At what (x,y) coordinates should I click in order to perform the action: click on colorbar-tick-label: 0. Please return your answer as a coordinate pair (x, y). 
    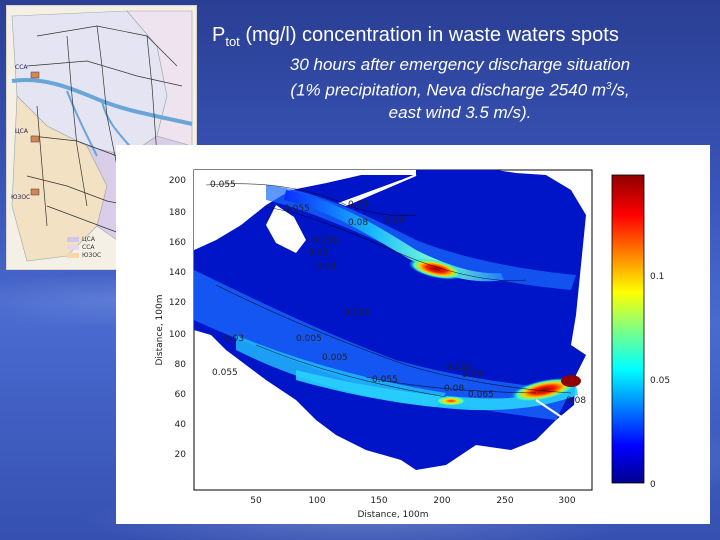
    Looking at the image, I should click on (653, 485).